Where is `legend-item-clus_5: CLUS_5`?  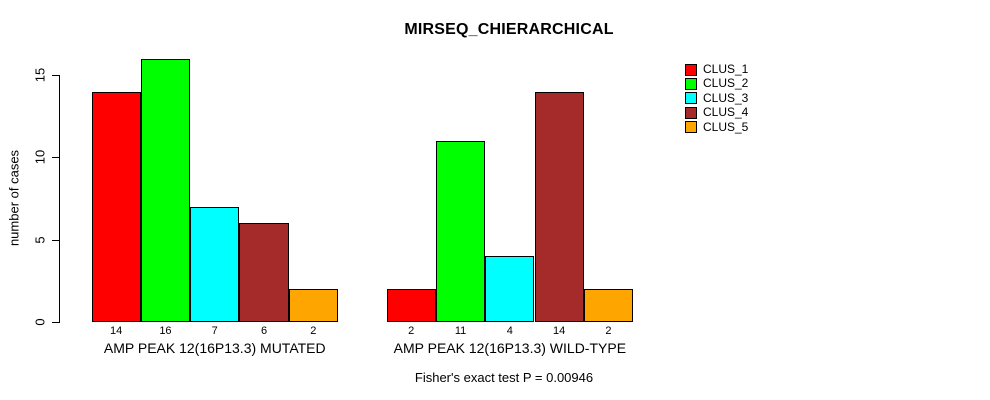
legend-item-clus_5: CLUS_5 is located at coordinates (717, 126).